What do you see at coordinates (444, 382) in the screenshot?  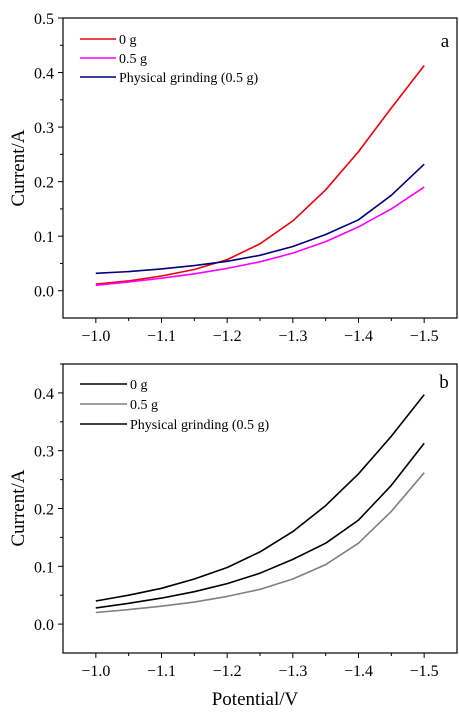 I see `panel-label: b` at bounding box center [444, 382].